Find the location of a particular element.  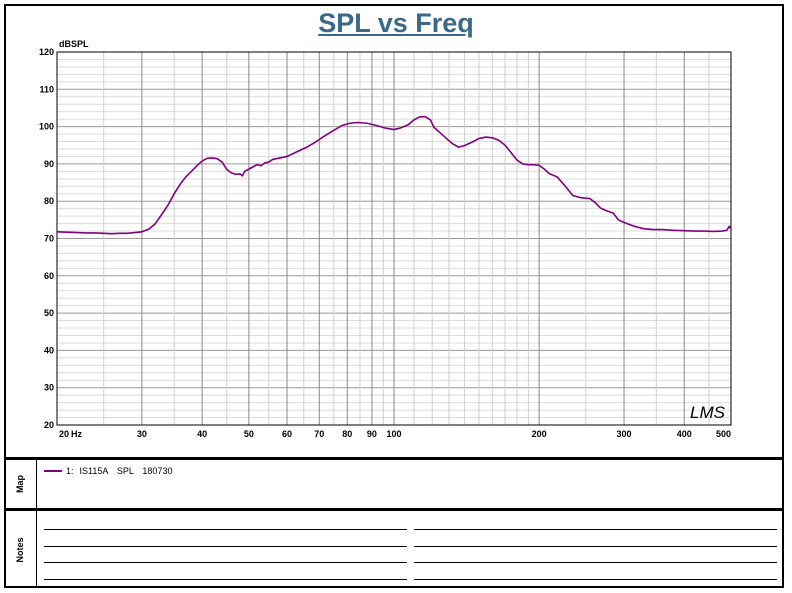

legend-code: 180730 is located at coordinates (157, 471).